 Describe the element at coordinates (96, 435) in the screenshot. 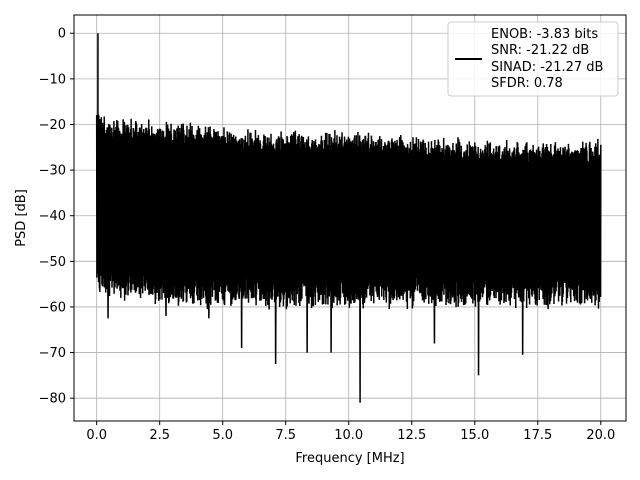

I see `x-tick-label-0: 0.0` at that location.